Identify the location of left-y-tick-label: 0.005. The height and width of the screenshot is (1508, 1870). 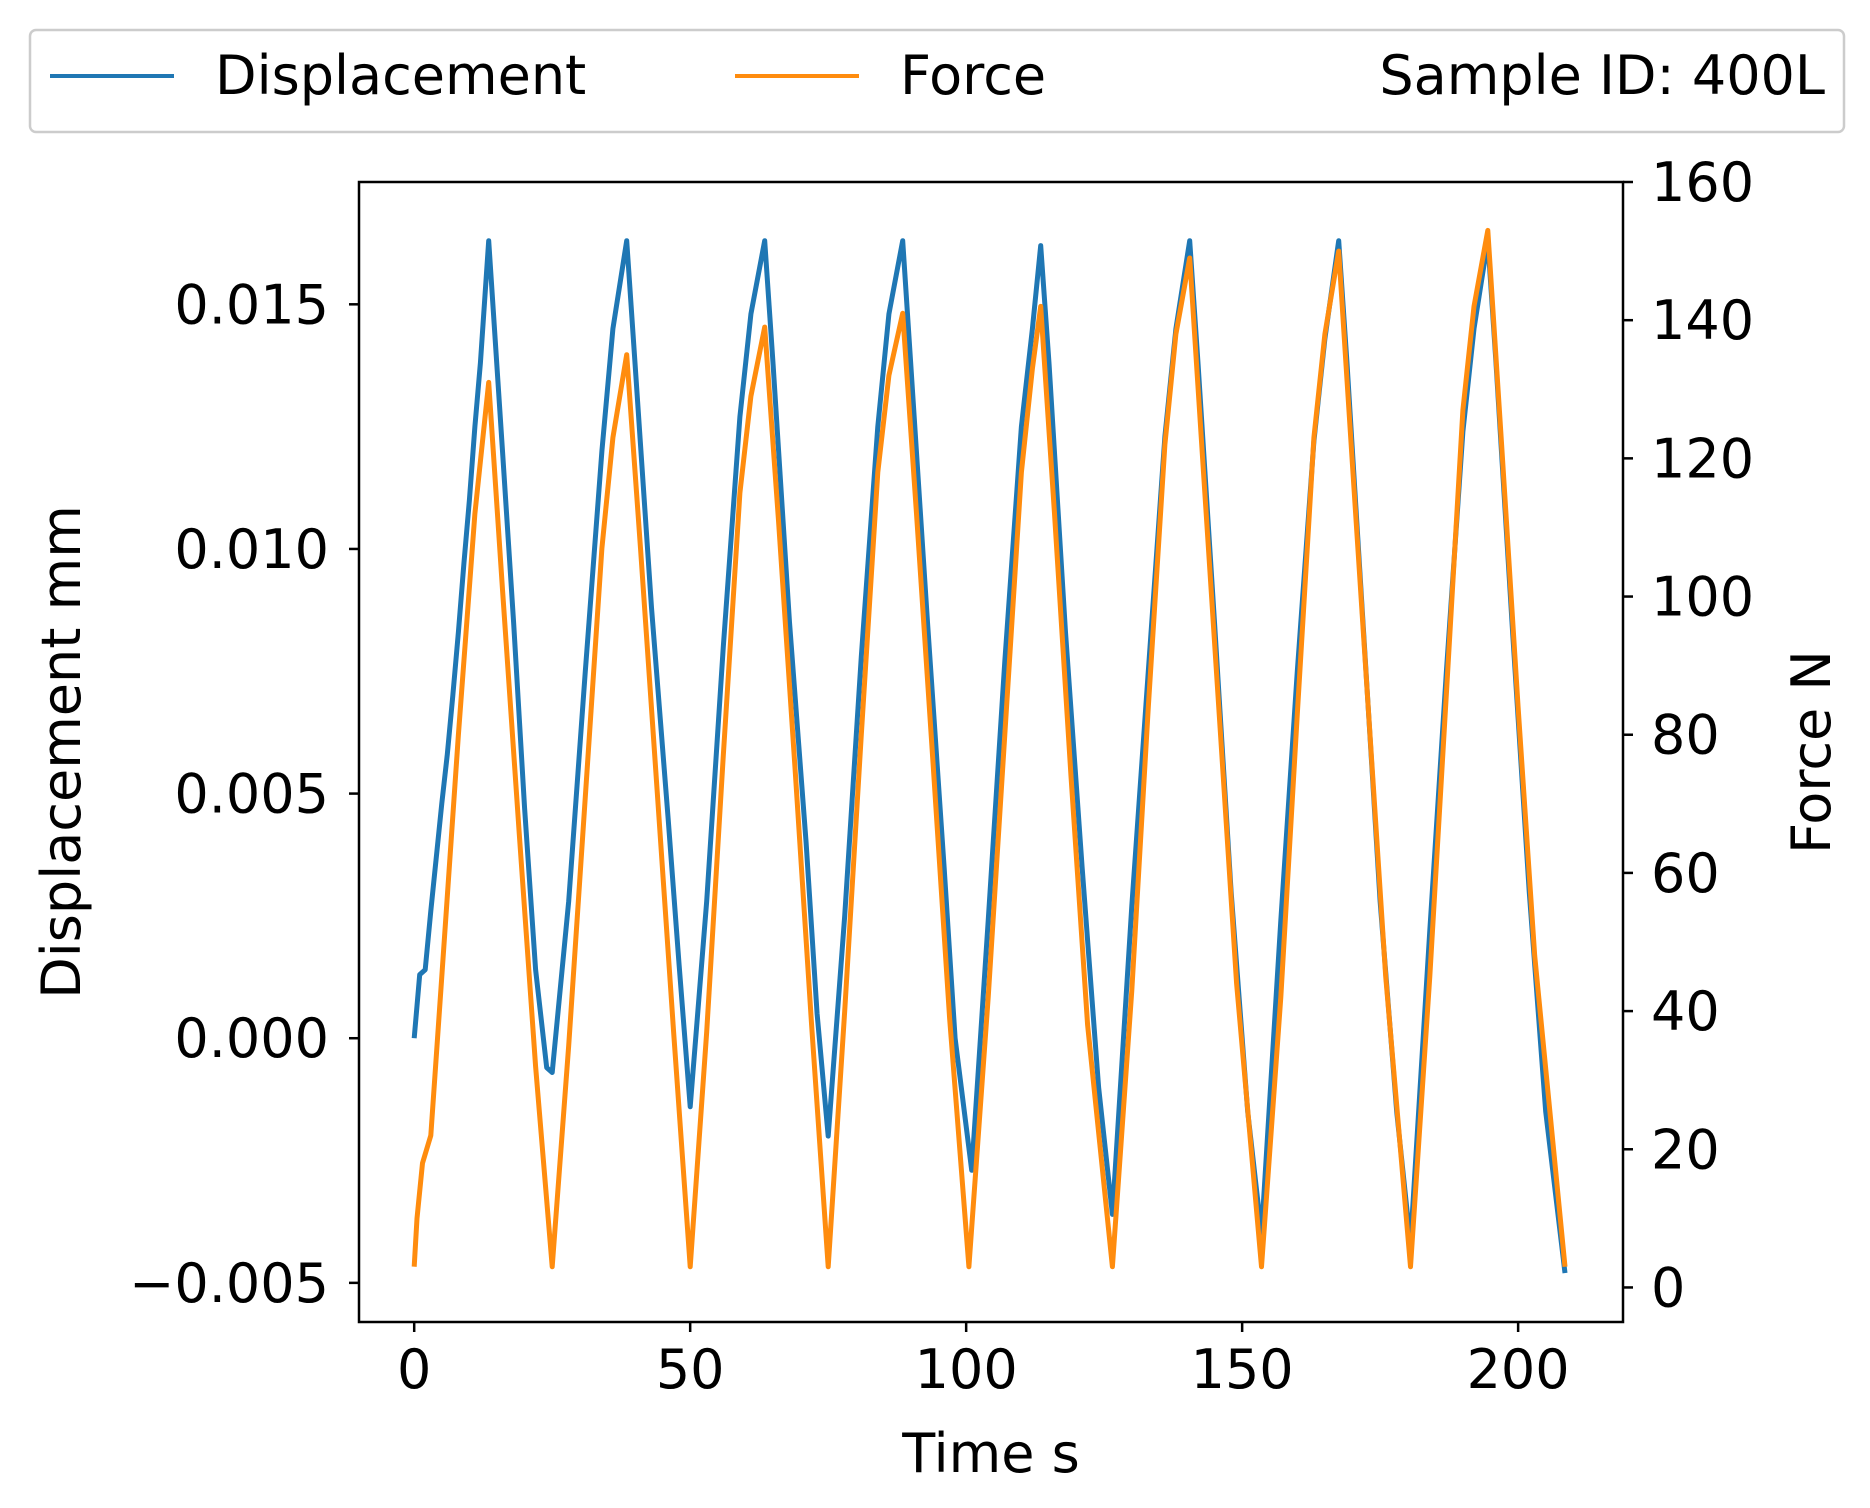
(251, 794).